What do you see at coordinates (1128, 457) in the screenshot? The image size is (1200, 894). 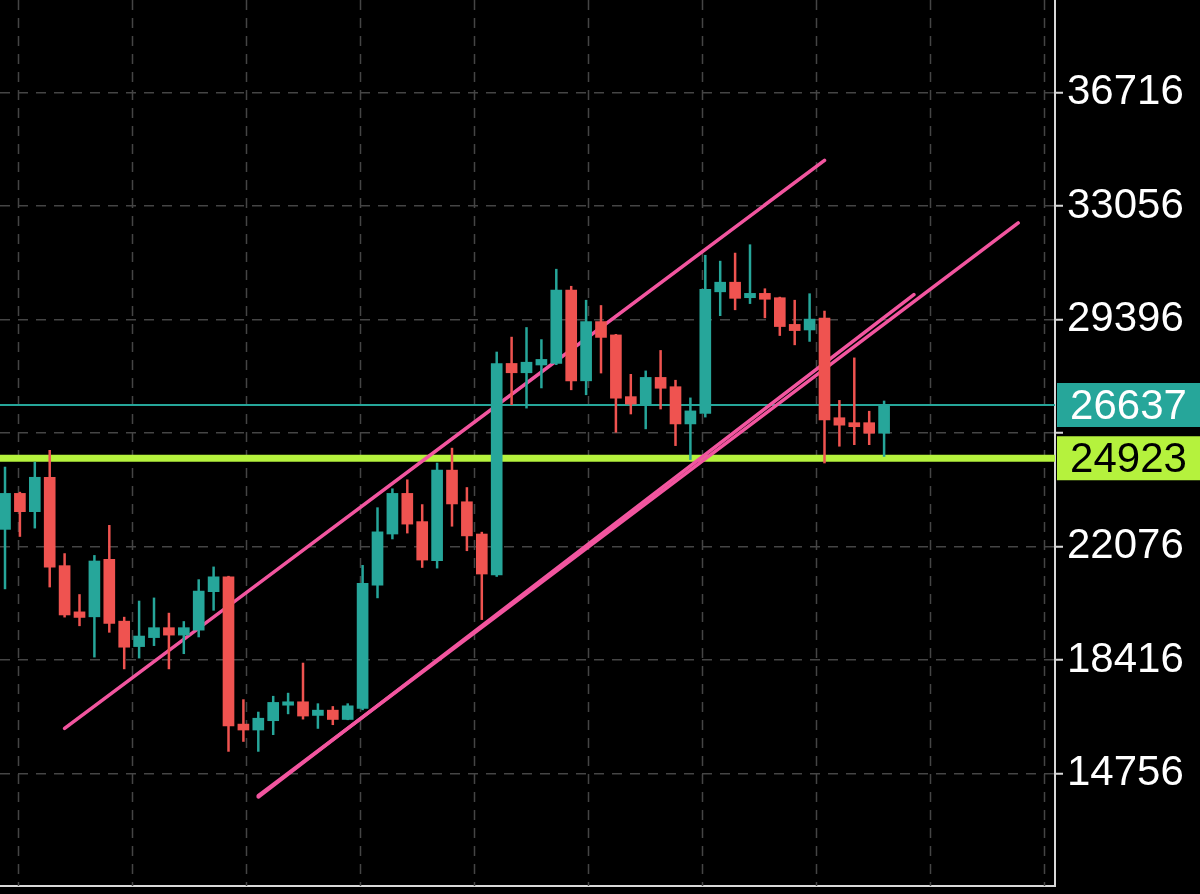 I see `ref-line-label: 24923` at bounding box center [1128, 457].